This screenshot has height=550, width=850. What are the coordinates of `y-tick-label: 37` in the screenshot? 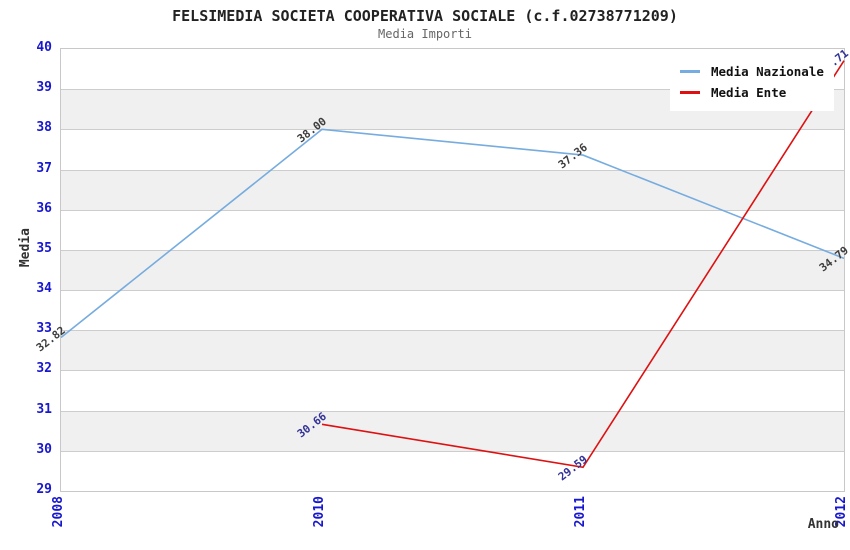 It's located at (44, 168).